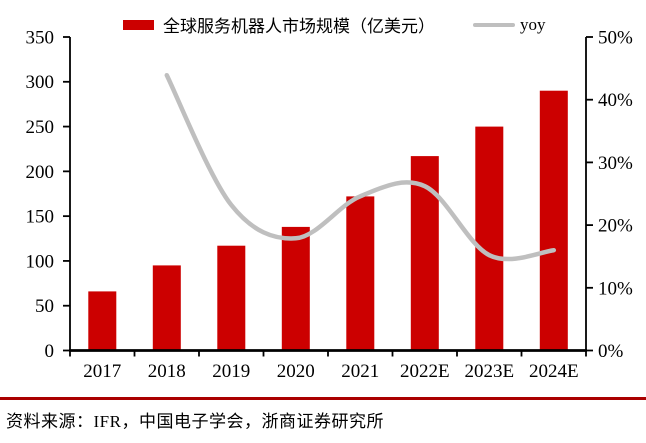 Image resolution: width=646 pixels, height=443 pixels. What do you see at coordinates (360, 371) in the screenshot?
I see `x-axis-label-2021: 2021` at bounding box center [360, 371].